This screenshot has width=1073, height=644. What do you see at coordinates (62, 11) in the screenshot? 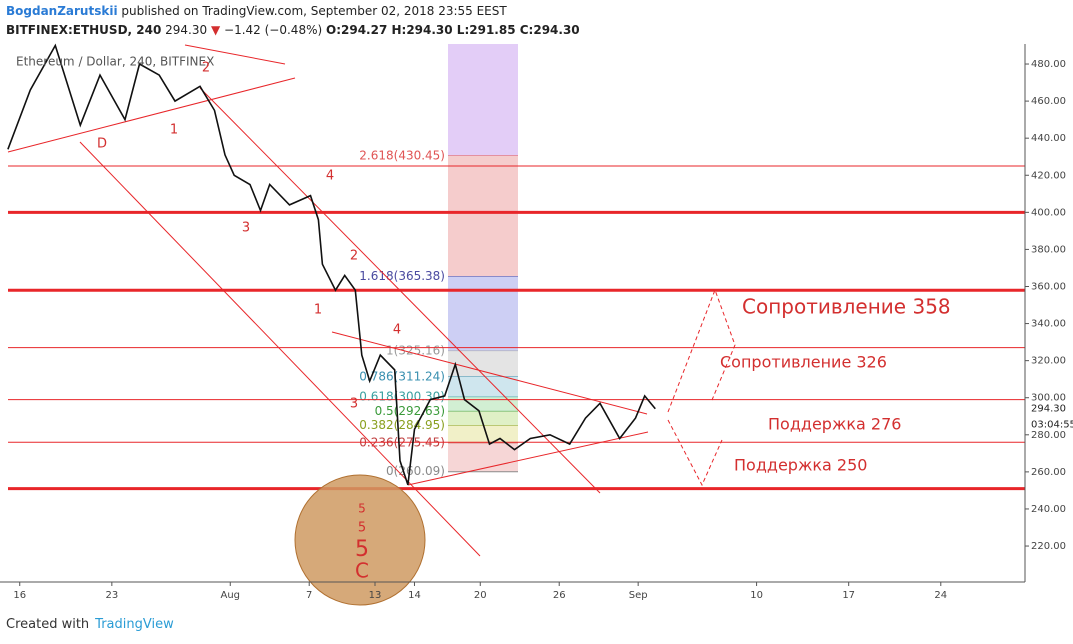
I see `author: BogdanZarutskii` at bounding box center [62, 11].